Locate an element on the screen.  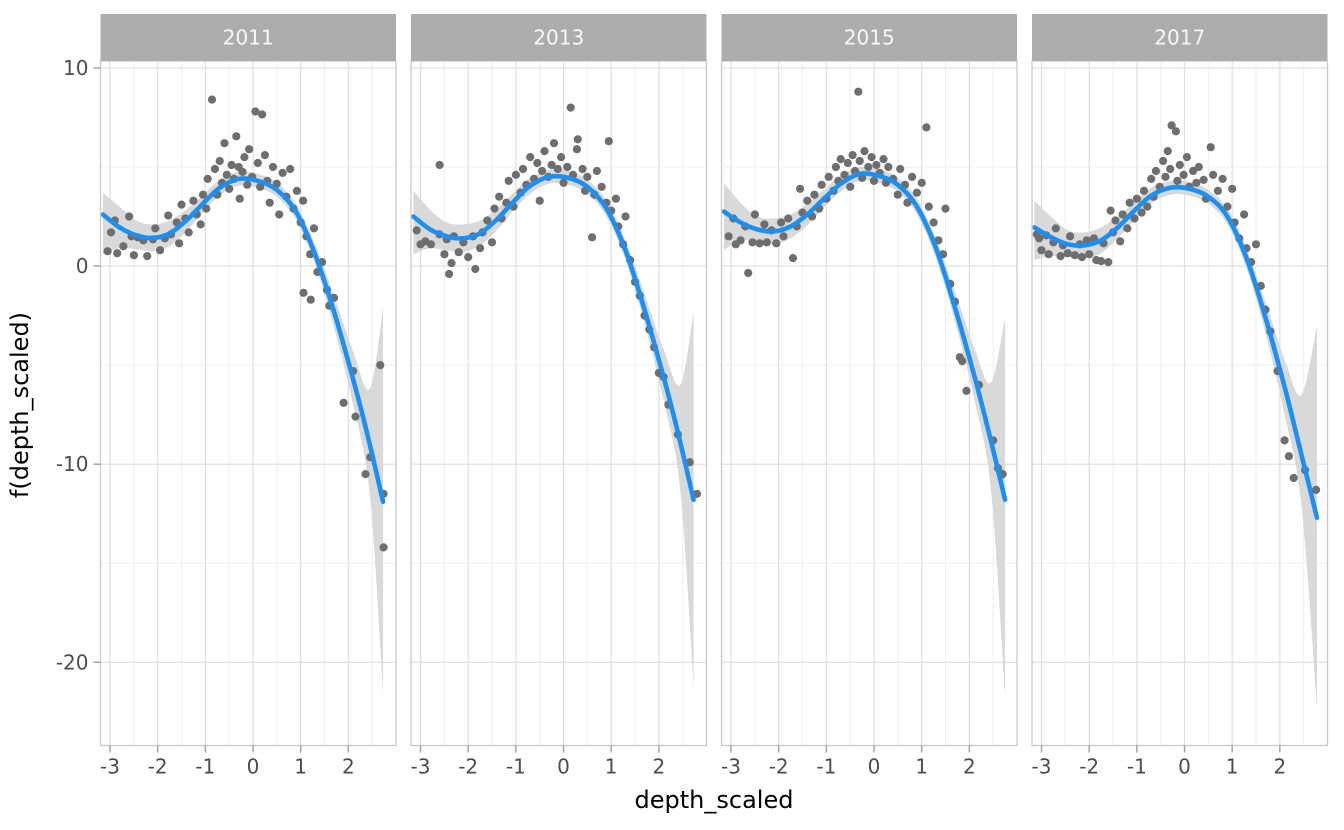
x-tick-label: 1 is located at coordinates (921, 767).